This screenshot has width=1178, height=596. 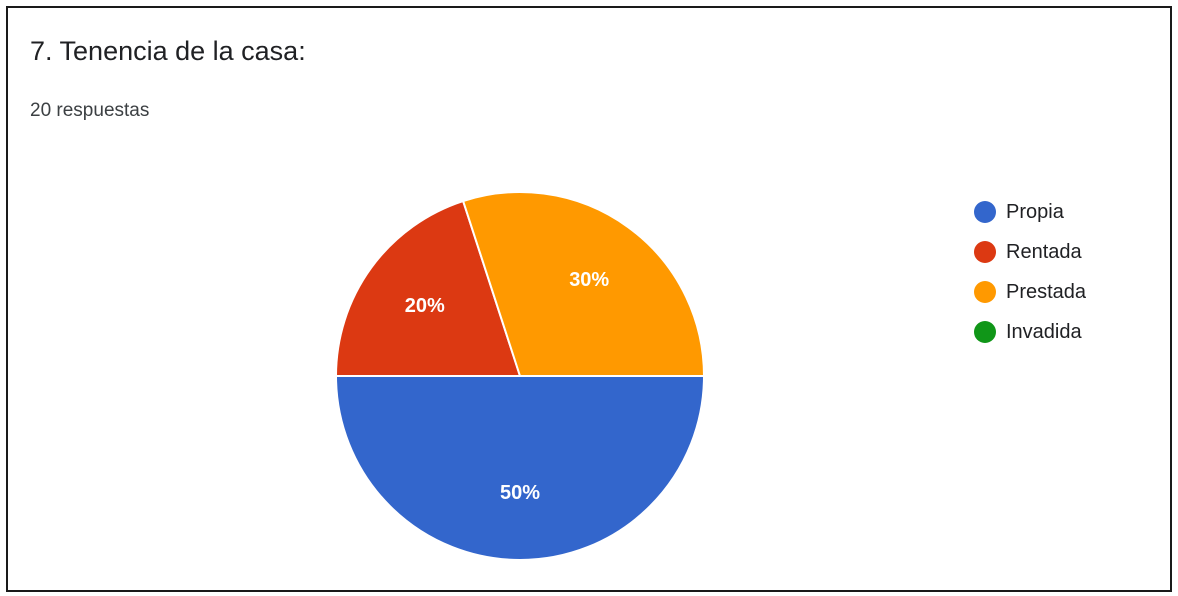 I want to click on pie-slice-propia, so click(x=520, y=468).